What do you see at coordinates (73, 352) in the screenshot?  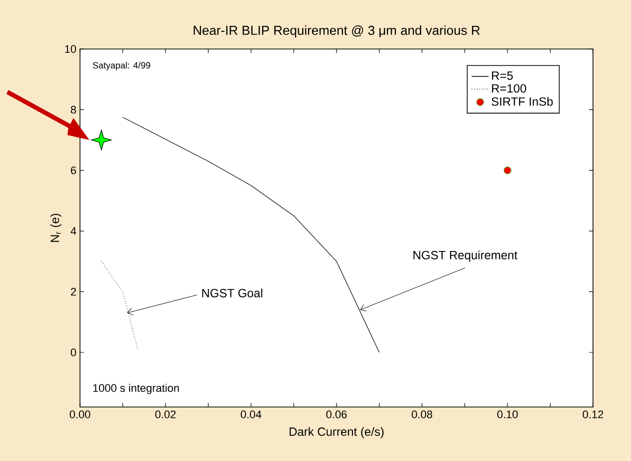 I see `y-tick-label: 0` at bounding box center [73, 352].